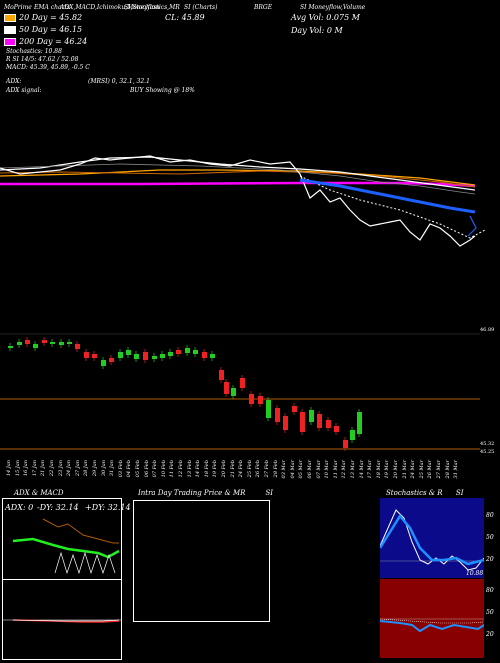  What do you see at coordinates (432, 625) in the screenshot?
I see `si-lines` at bounding box center [432, 625].